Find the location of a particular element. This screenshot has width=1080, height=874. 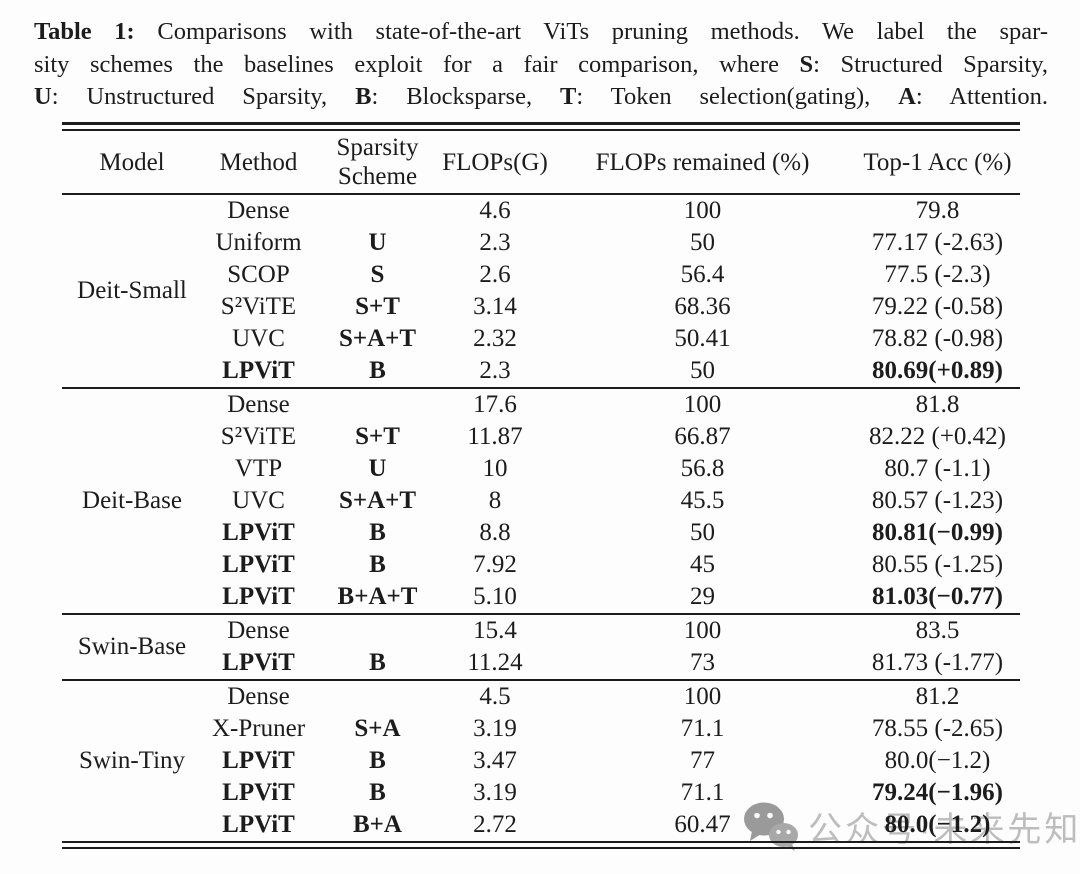

bottom-double-rule is located at coordinates (541, 845).